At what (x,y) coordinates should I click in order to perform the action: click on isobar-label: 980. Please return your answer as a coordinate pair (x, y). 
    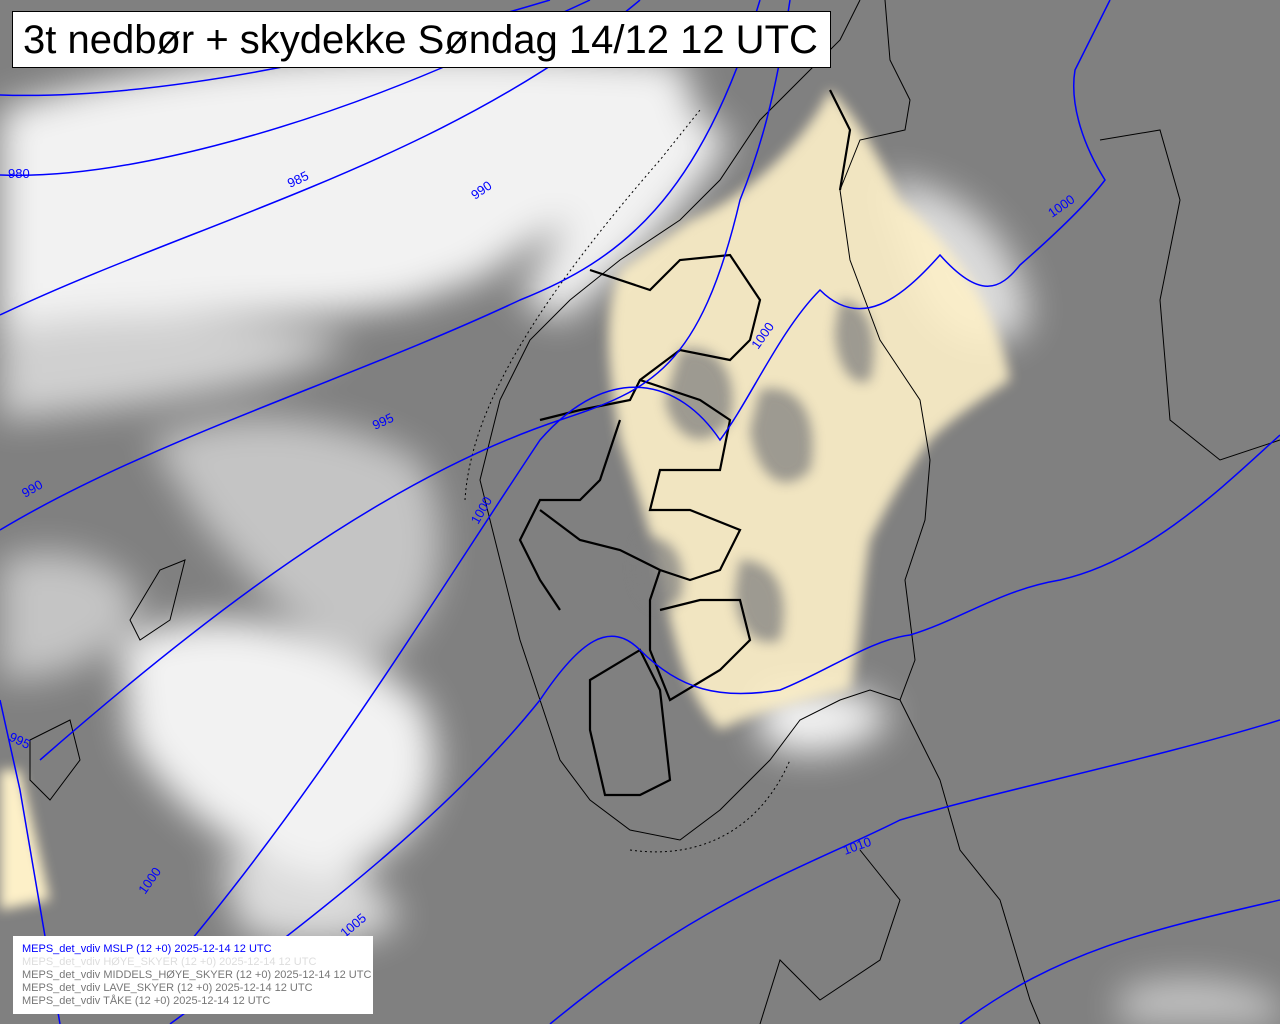
    Looking at the image, I should click on (19, 173).